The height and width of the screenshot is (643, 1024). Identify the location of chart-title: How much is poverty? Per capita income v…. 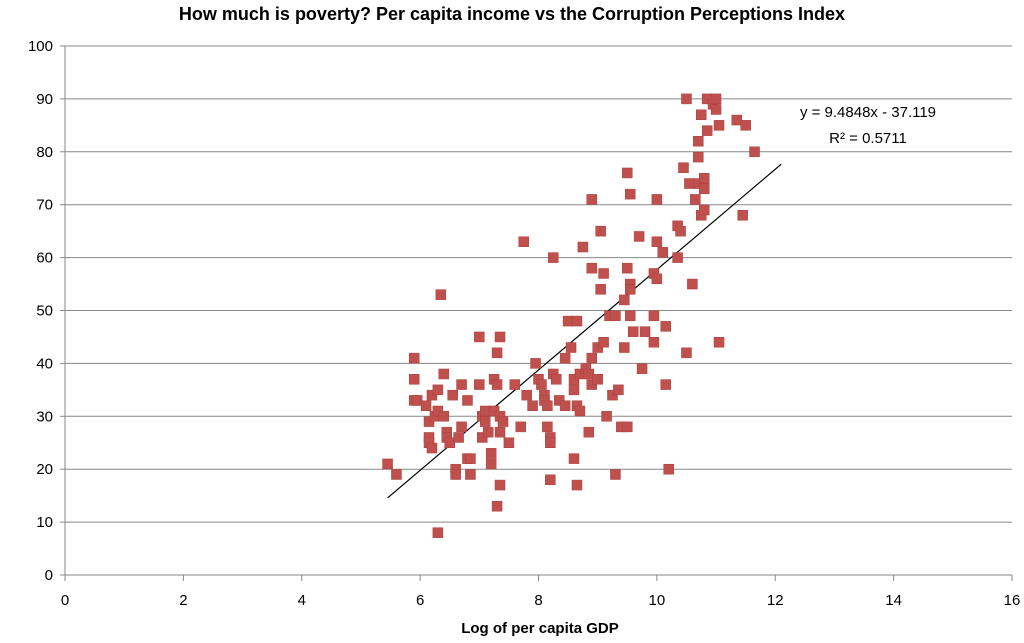
(512, 14).